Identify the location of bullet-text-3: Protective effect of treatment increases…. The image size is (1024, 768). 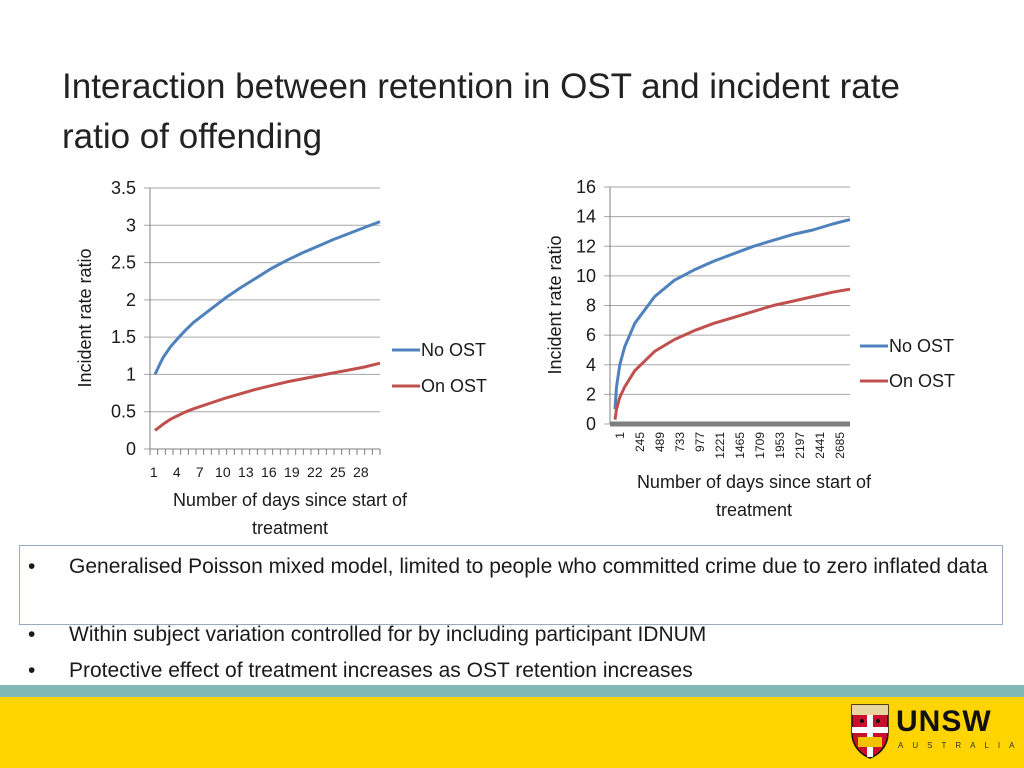
(381, 670).